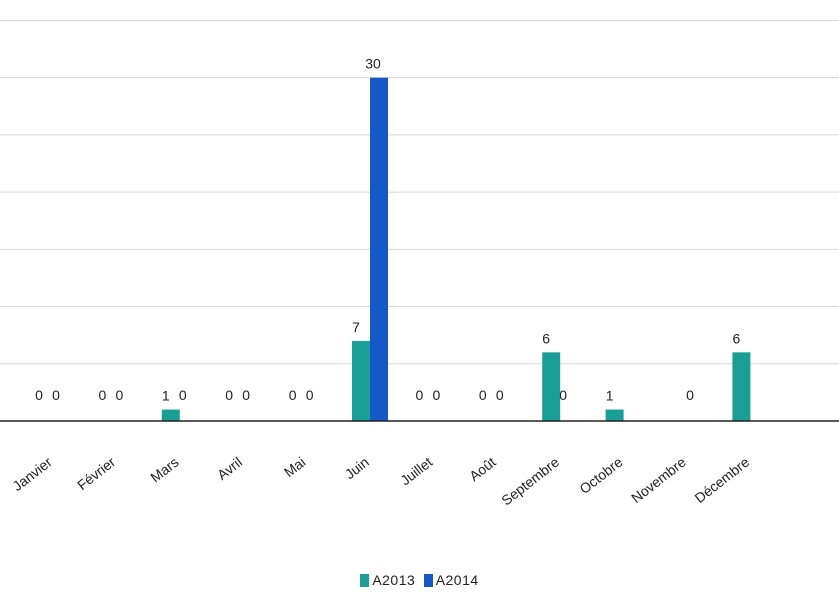 The width and height of the screenshot is (839, 603). What do you see at coordinates (183, 395) in the screenshot?
I see `data-label-a2014-2: 0` at bounding box center [183, 395].